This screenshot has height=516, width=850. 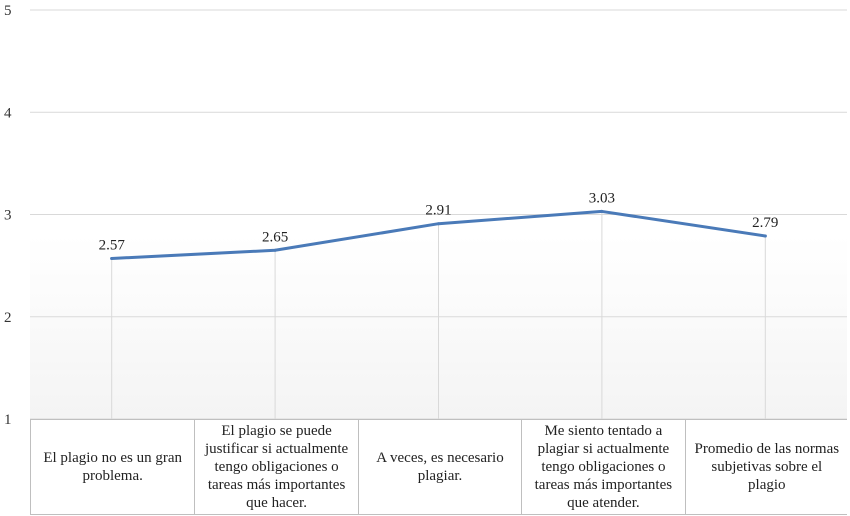 I want to click on y-tick-label: 2, so click(x=8, y=318).